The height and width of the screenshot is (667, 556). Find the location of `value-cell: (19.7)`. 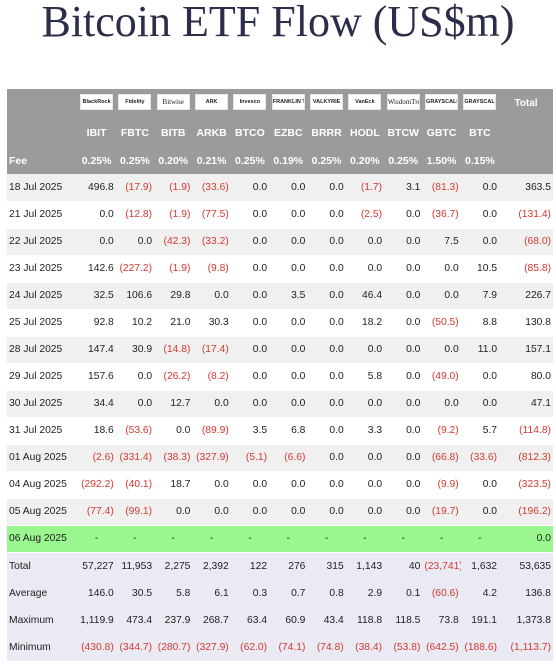

value-cell: (19.7) is located at coordinates (441, 512).